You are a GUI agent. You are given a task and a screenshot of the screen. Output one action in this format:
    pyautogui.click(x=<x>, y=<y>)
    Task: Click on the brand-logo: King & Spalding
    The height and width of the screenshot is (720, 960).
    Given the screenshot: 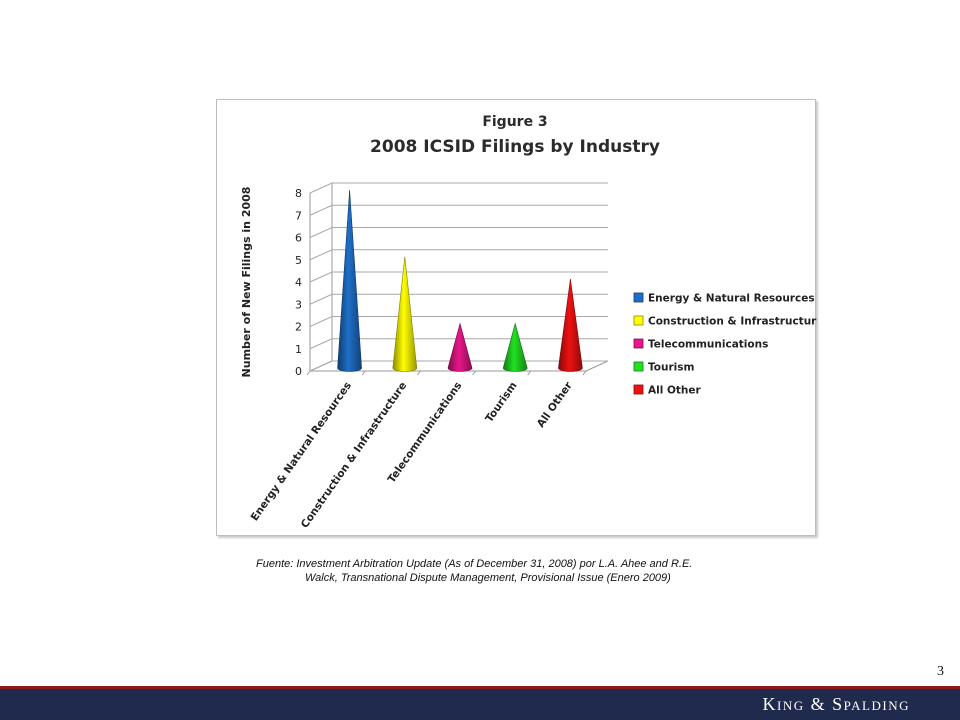 What is the action you would take?
    pyautogui.click(x=836, y=704)
    